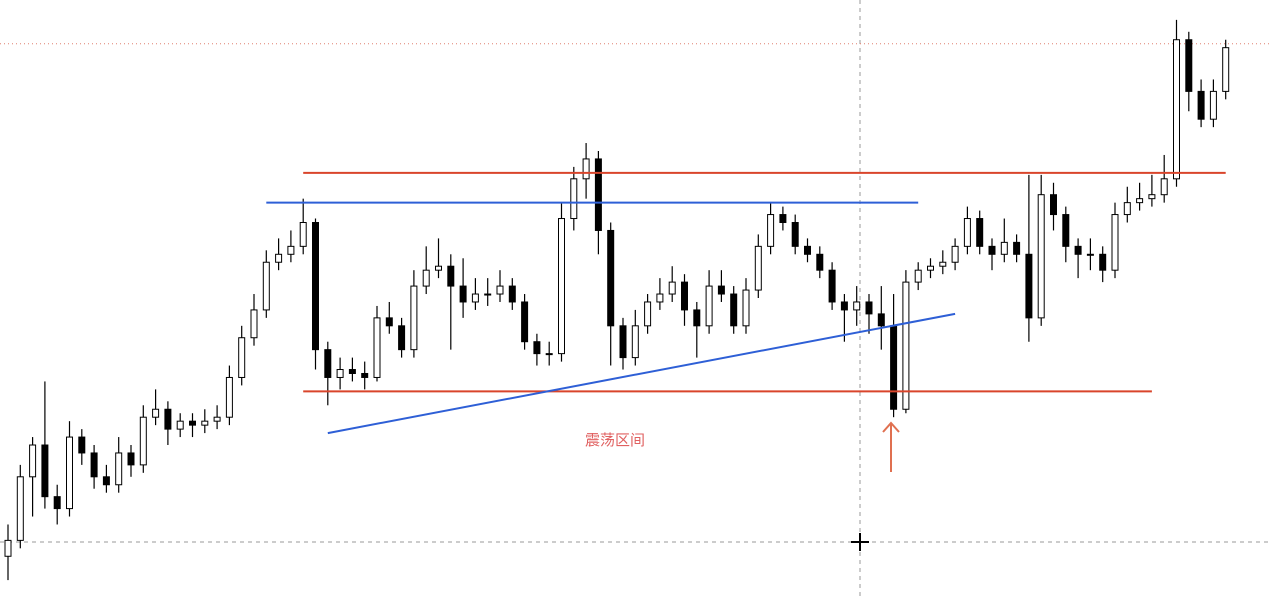 The height and width of the screenshot is (596, 1270). Describe the element at coordinates (860, 542) in the screenshot. I see `cursor` at that location.